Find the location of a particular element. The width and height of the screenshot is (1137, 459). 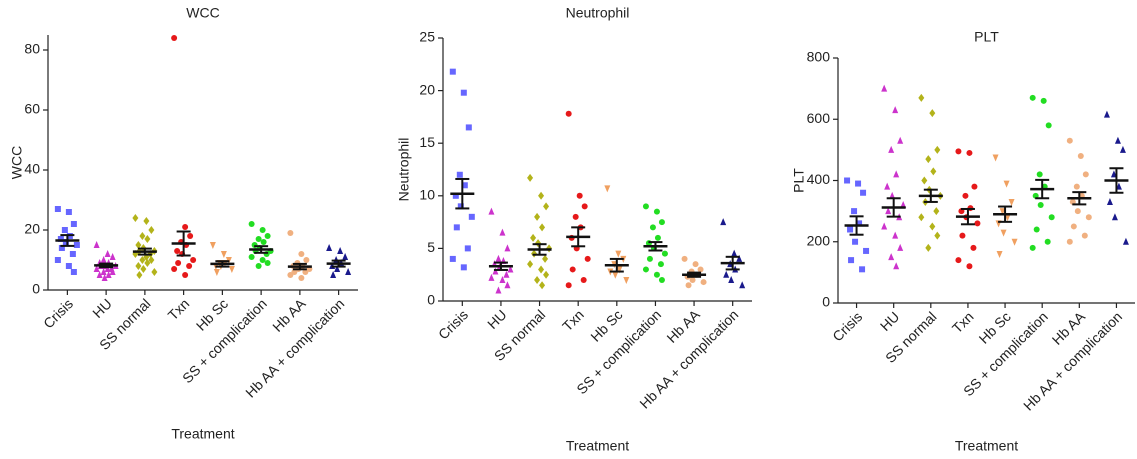

x-tick-label: Crisis is located at coordinates (847, 326).